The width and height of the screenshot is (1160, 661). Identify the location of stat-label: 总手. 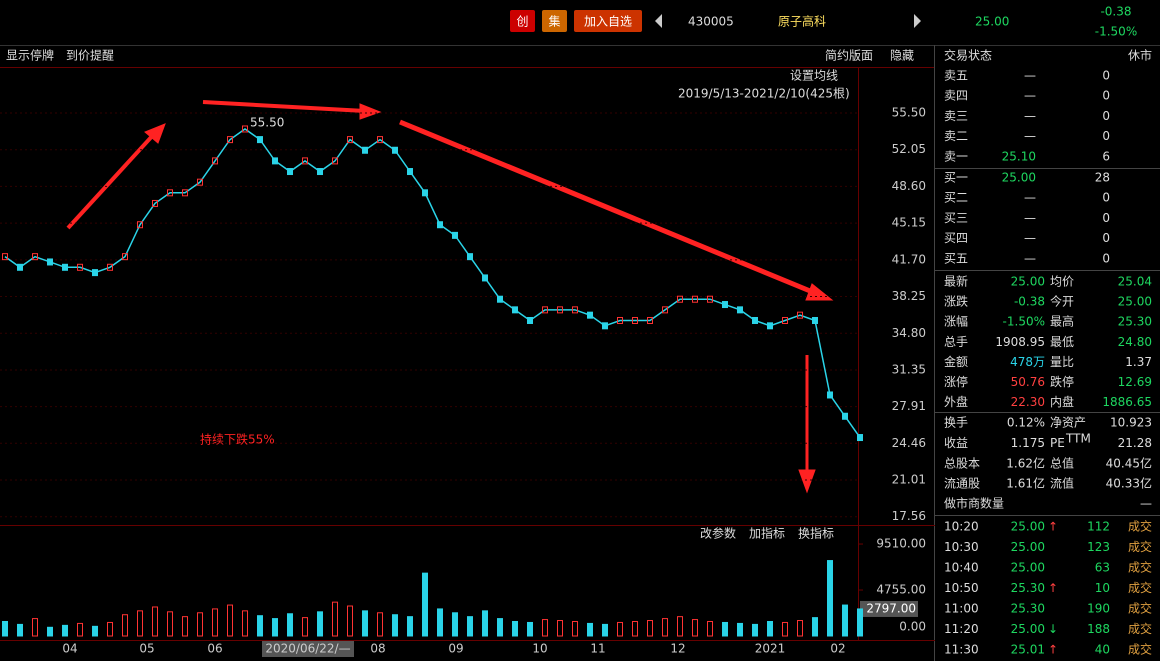
(956, 342).